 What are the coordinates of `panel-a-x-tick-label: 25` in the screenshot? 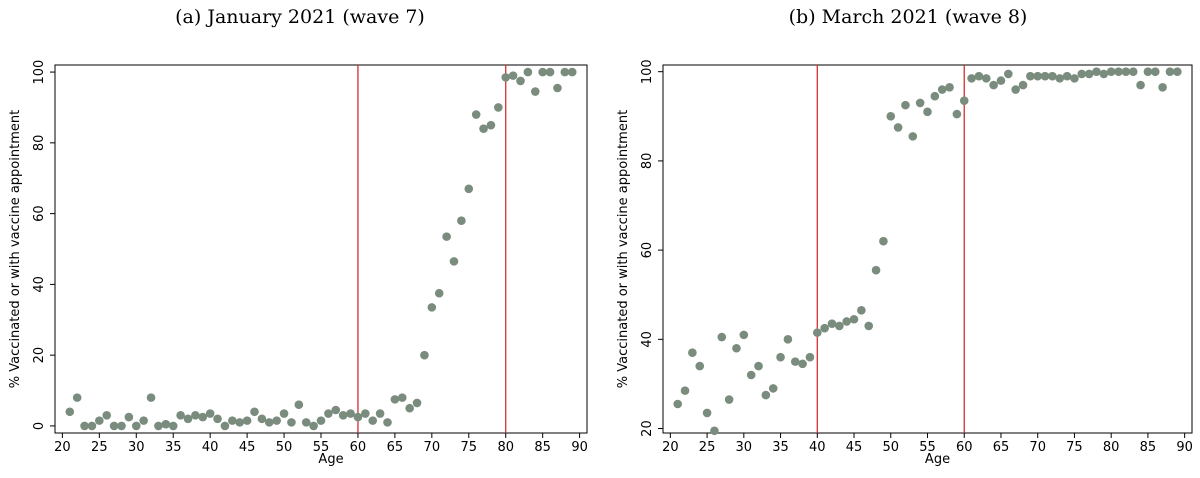 It's located at (99, 447).